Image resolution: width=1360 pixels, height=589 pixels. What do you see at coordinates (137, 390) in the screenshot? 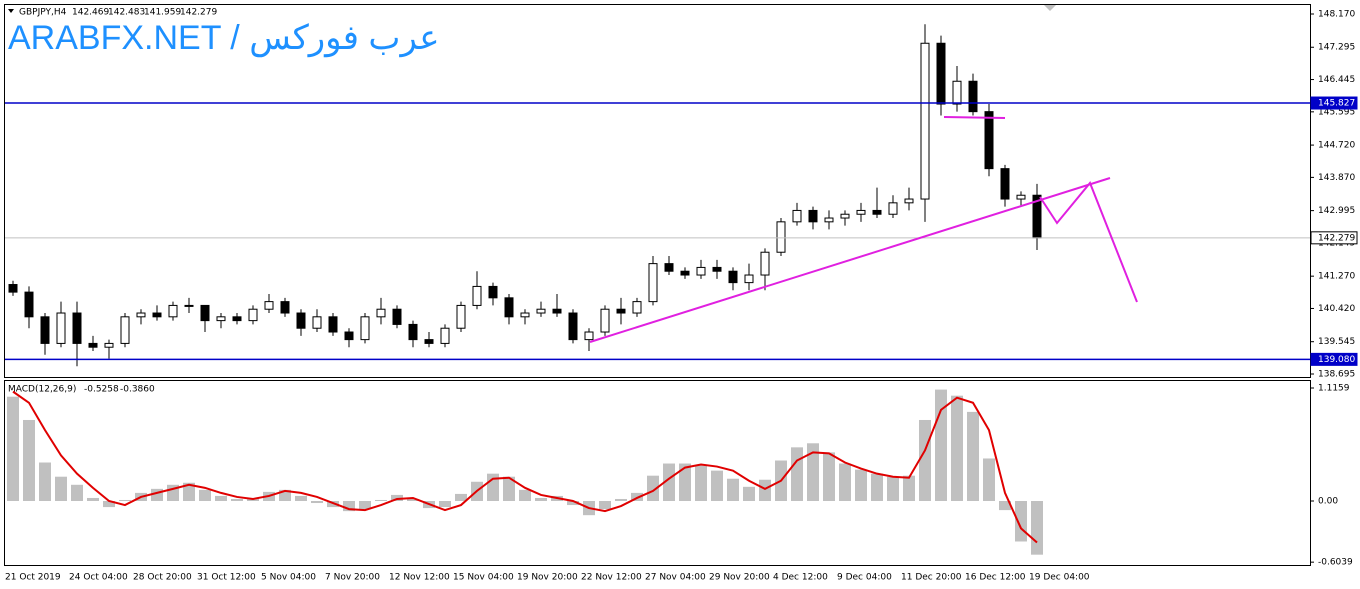
I see `macd-value: -0.3860` at bounding box center [137, 390].